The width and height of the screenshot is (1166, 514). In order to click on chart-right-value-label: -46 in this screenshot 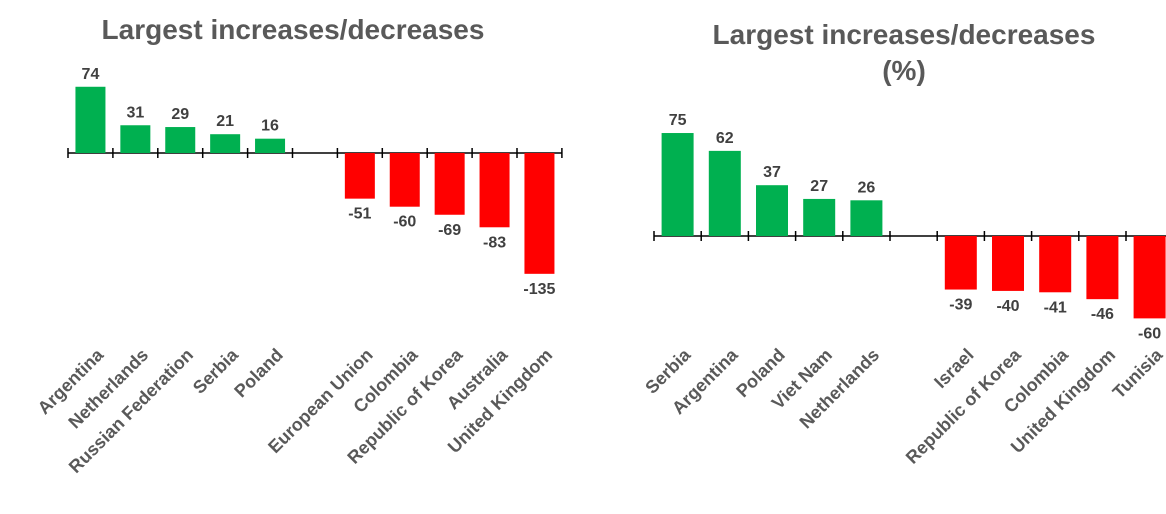, I will do `click(1102, 314)`.